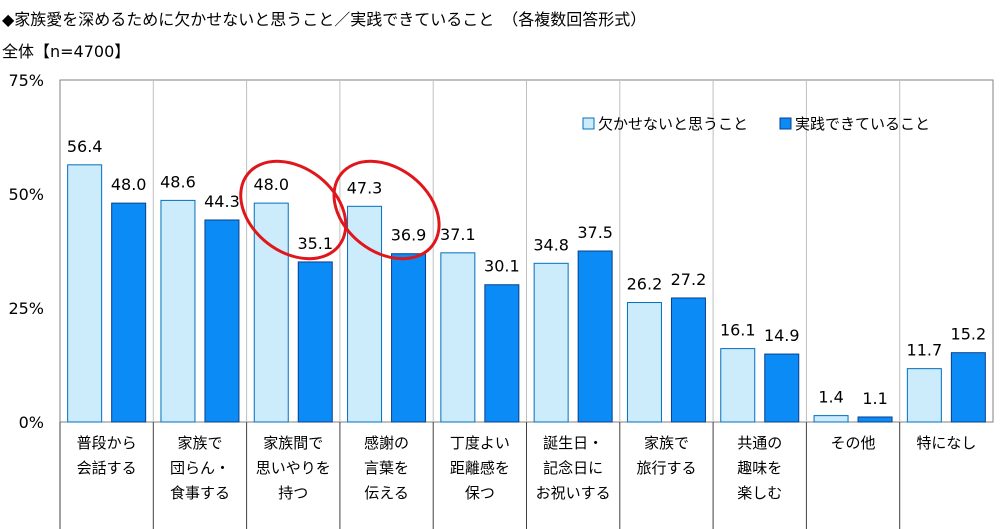  What do you see at coordinates (673, 124) in the screenshot?
I see `legend-label-essential: 欠かせないと思うこと` at bounding box center [673, 124].